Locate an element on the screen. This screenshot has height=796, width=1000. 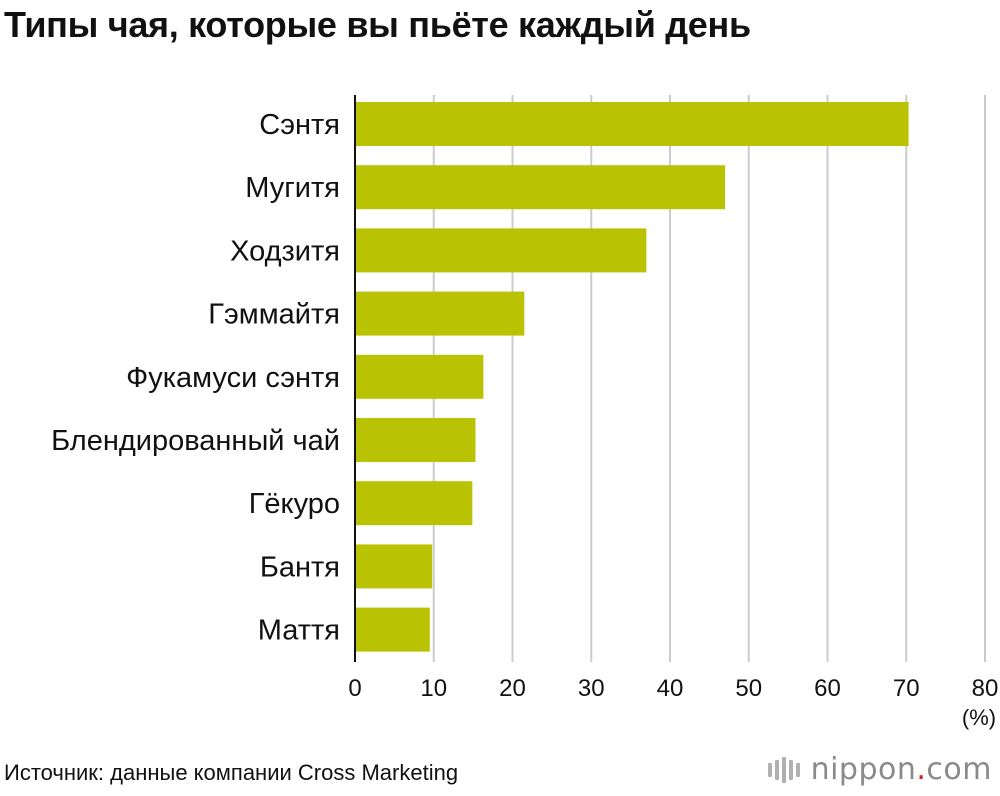
x-tick-label-70: 70 is located at coordinates (906, 688).